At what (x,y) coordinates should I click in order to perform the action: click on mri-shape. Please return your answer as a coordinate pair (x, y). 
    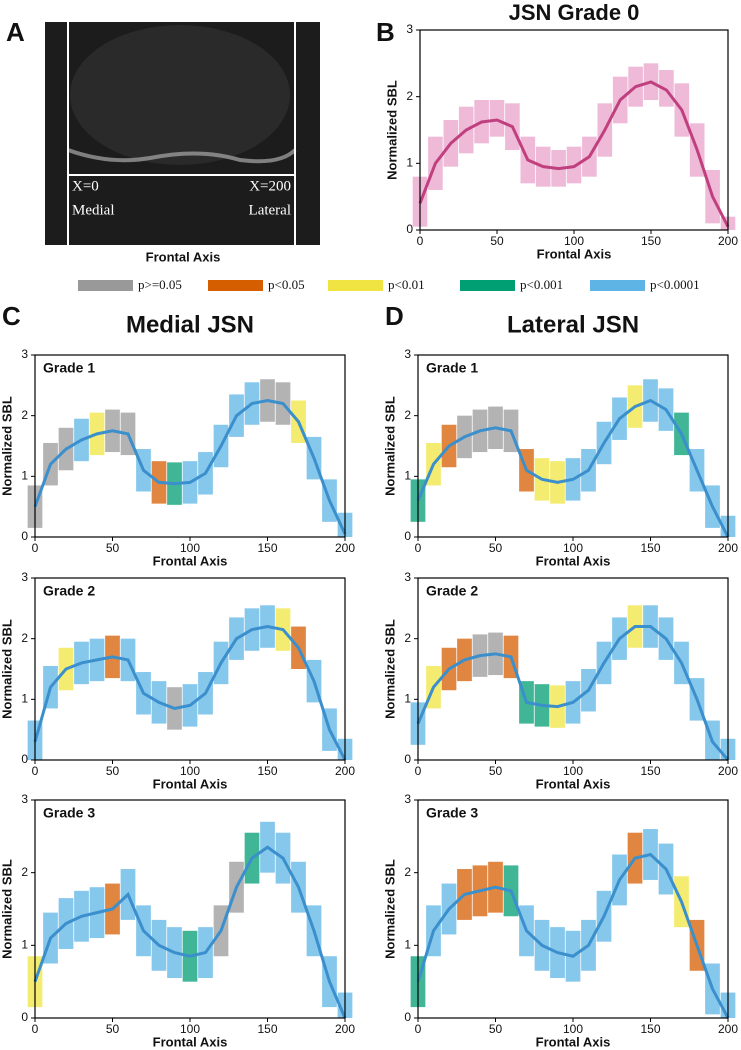
    Looking at the image, I should click on (180, 95).